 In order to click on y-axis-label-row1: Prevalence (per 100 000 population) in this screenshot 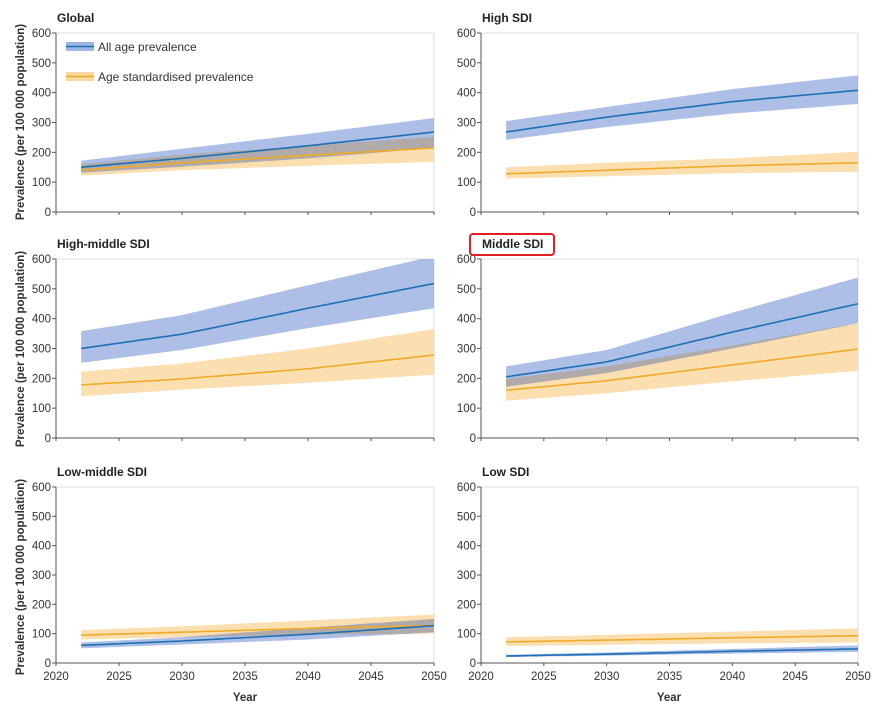, I will do `click(21, 122)`.